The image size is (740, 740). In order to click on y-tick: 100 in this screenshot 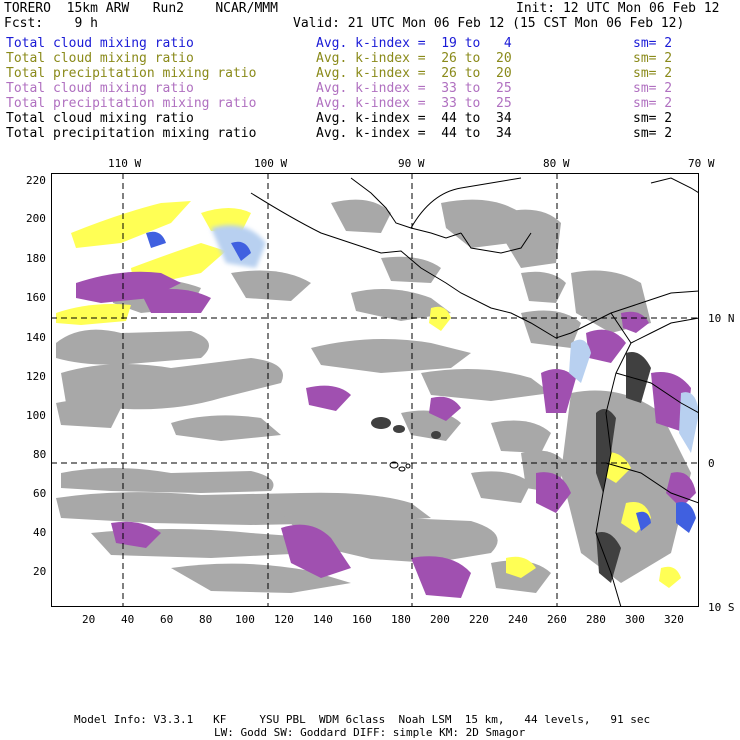, I will do `click(36, 415)`.